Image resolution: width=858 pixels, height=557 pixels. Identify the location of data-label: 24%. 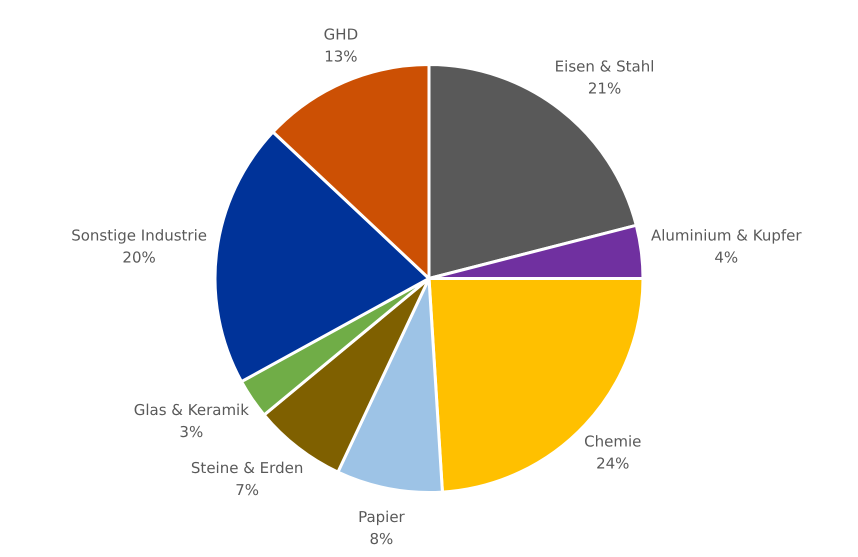
(613, 463).